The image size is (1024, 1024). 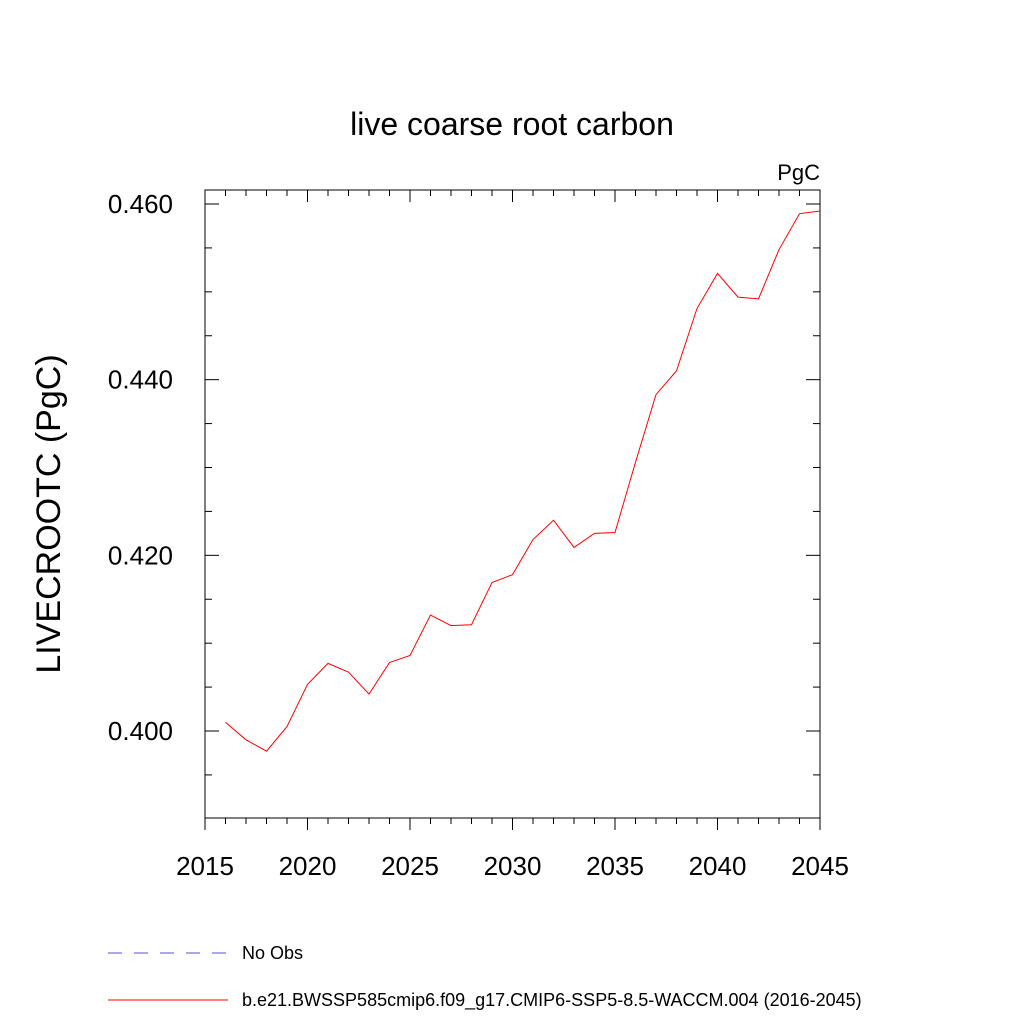 What do you see at coordinates (272, 953) in the screenshot?
I see `legend-label-no-obs: No Obs` at bounding box center [272, 953].